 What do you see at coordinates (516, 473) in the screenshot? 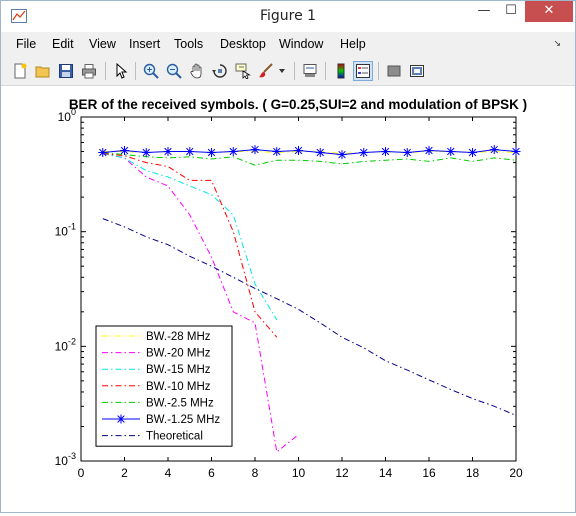
I see `x-tick-label: 20` at bounding box center [516, 473].